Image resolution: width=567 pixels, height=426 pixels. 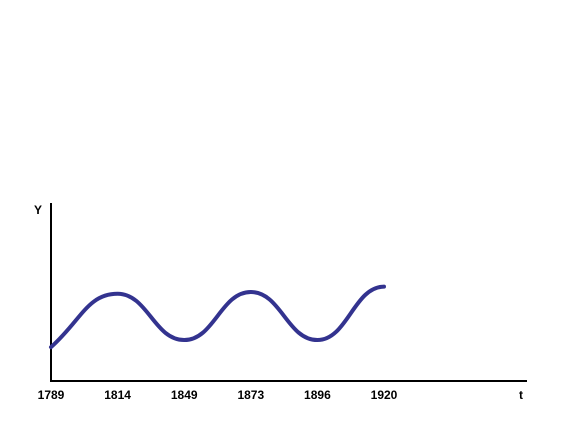 What do you see at coordinates (217, 317) in the screenshot?
I see `data-line` at bounding box center [217, 317].